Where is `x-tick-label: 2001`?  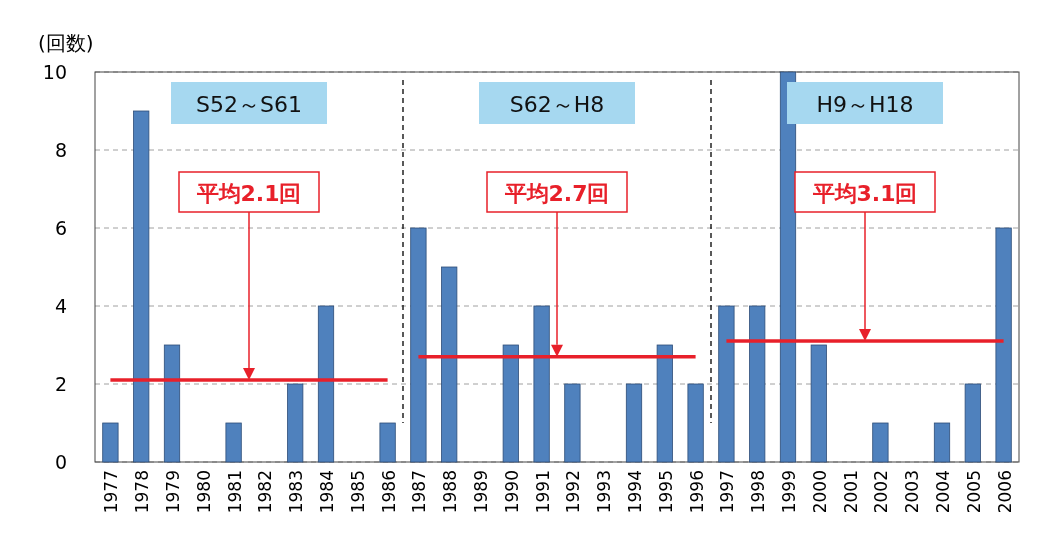 x-tick-label: 2001 is located at coordinates (850, 492).